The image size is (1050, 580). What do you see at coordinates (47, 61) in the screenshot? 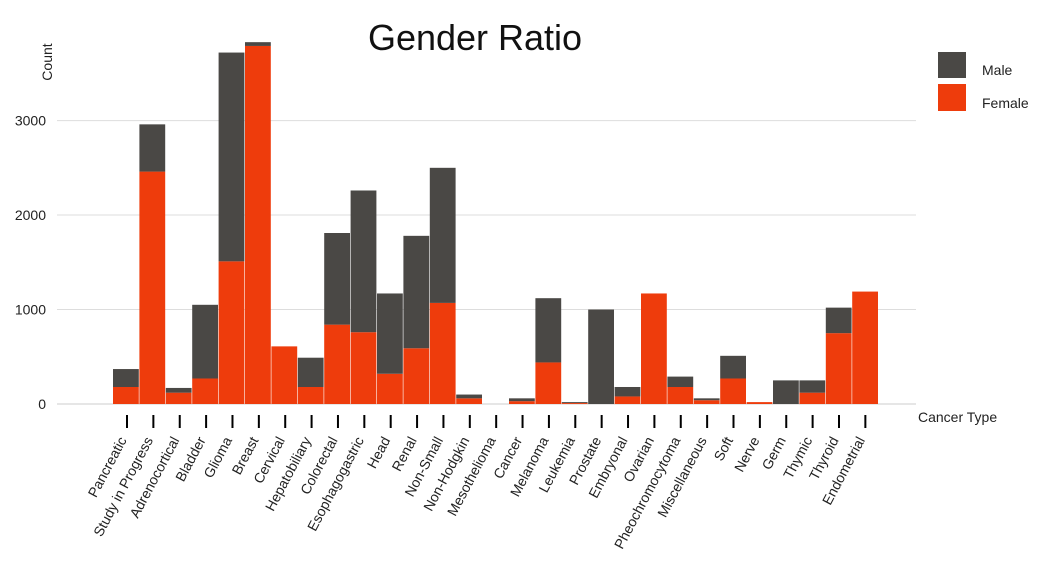
I see `y-axis-label: Count` at bounding box center [47, 61].